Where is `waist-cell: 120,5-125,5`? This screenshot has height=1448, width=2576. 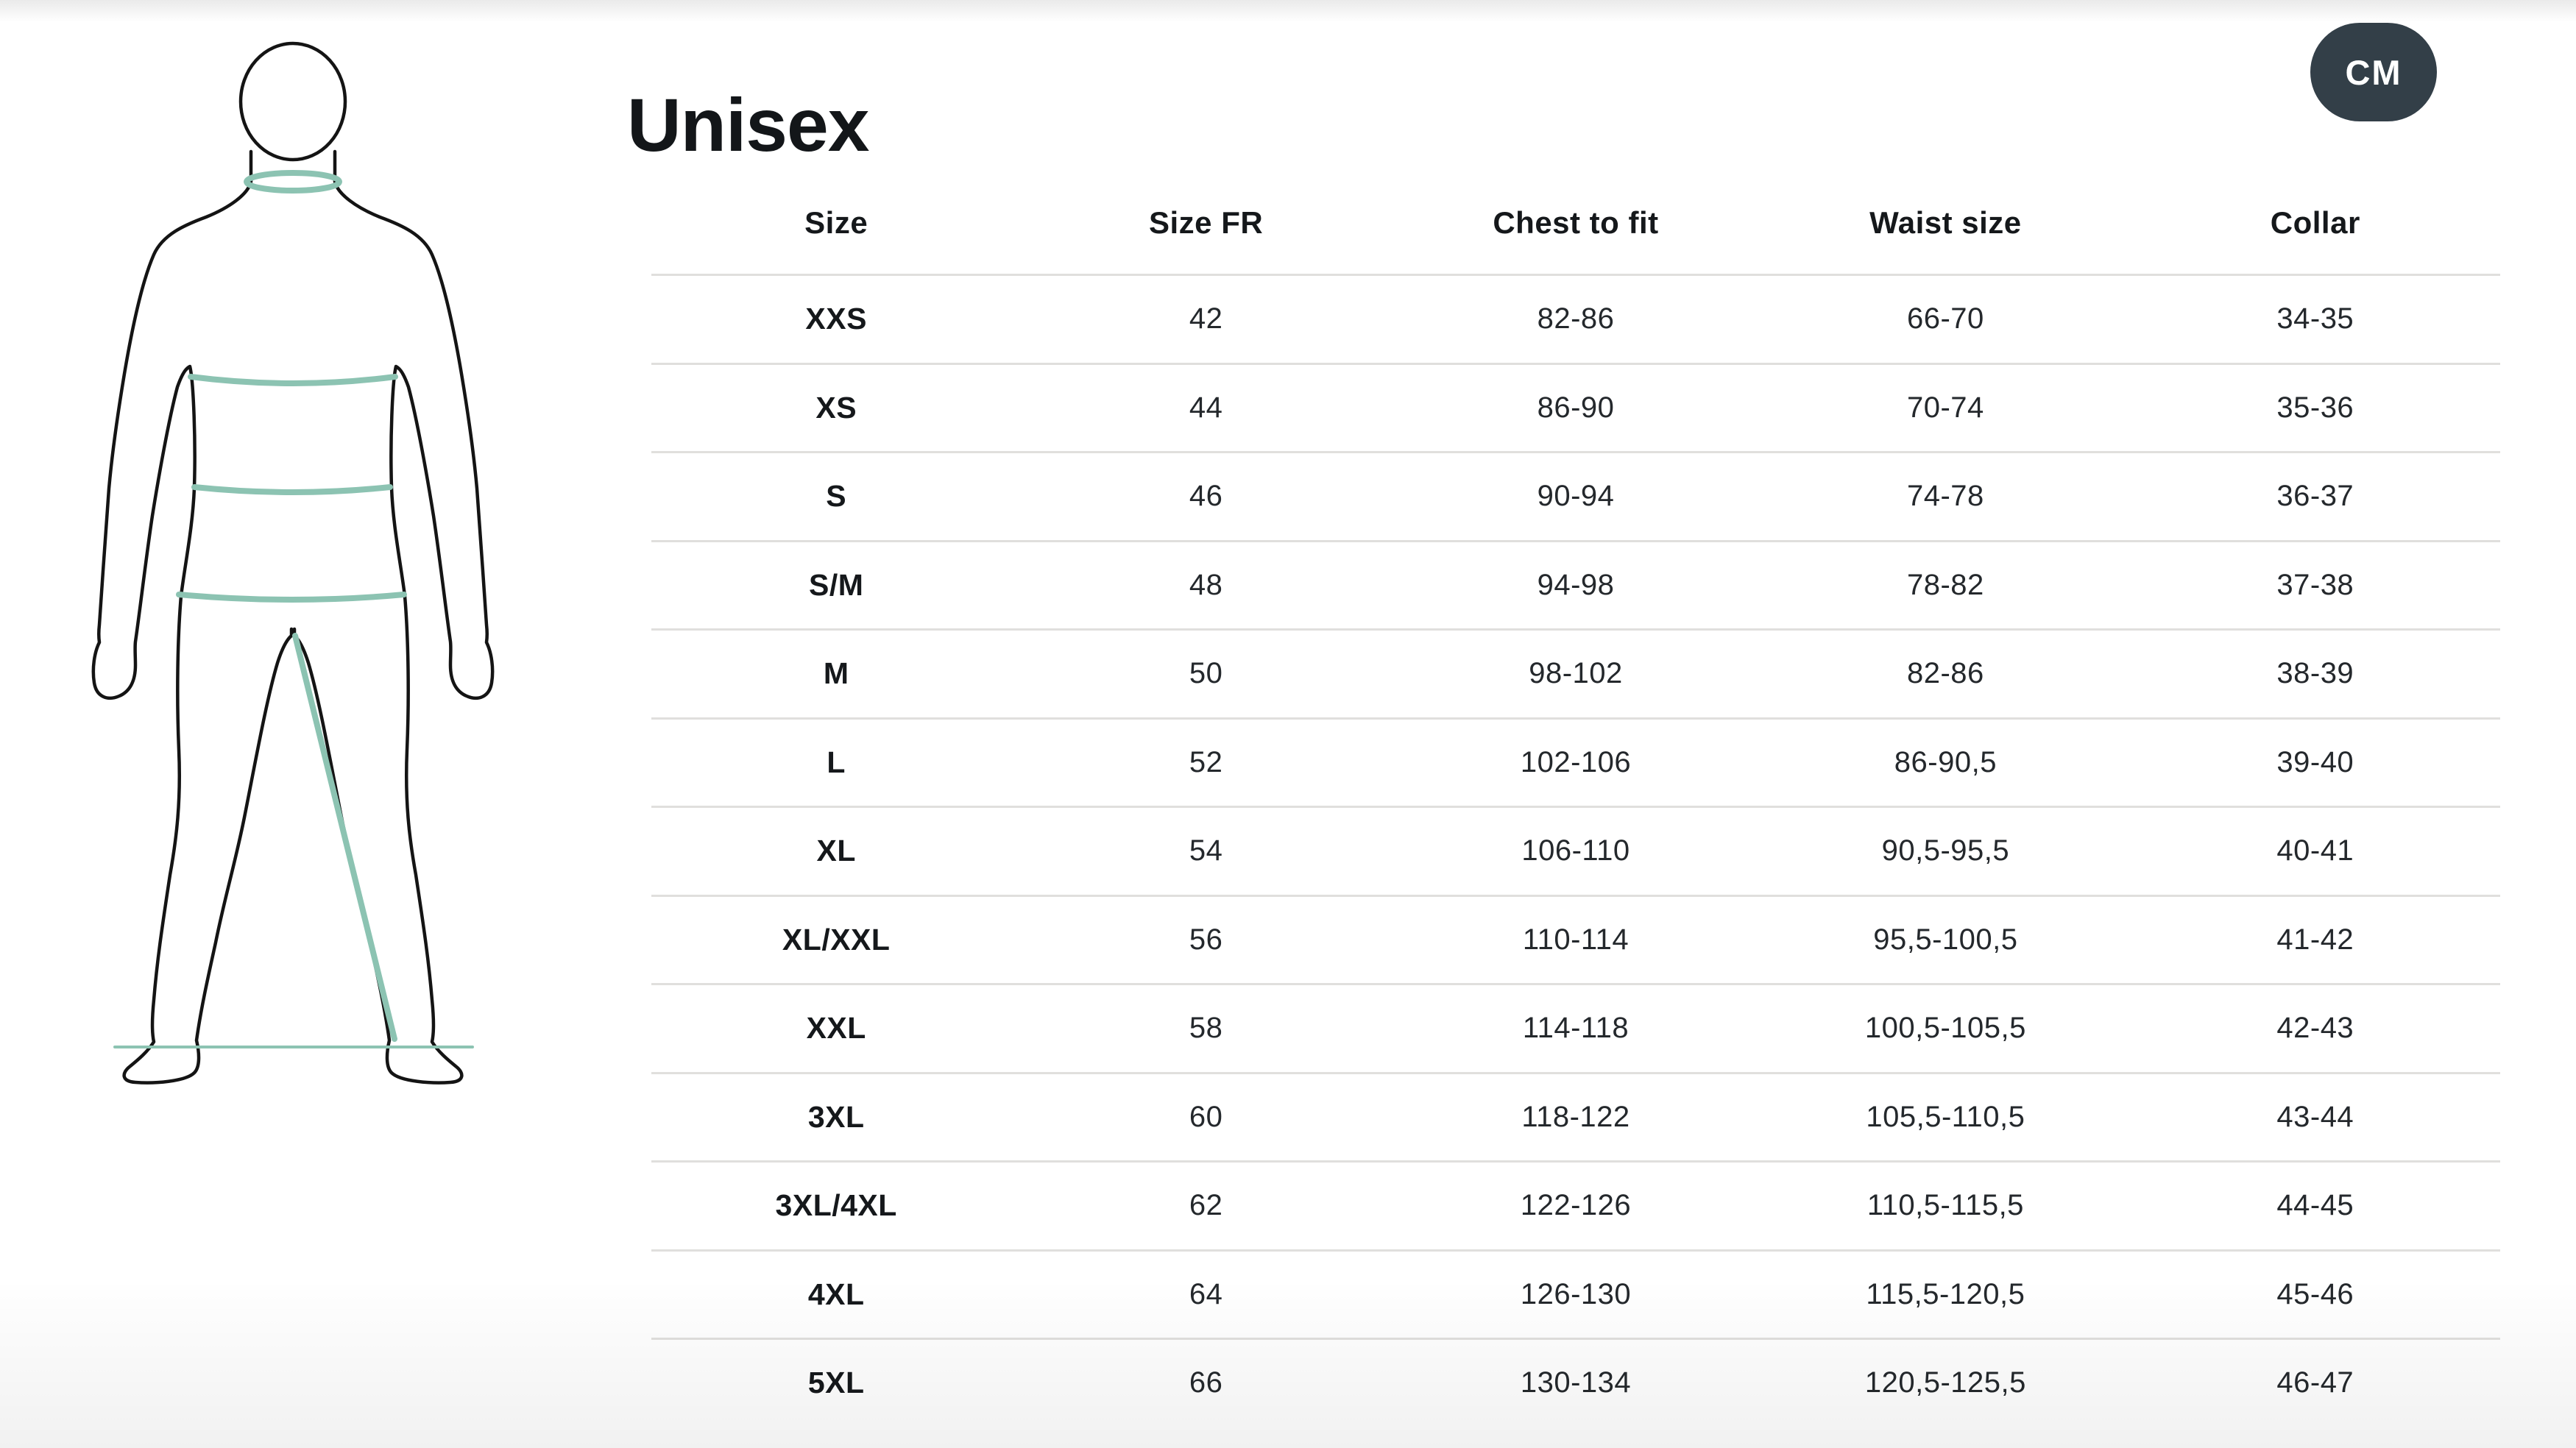
waist-cell: 120,5-125,5 is located at coordinates (1945, 1382).